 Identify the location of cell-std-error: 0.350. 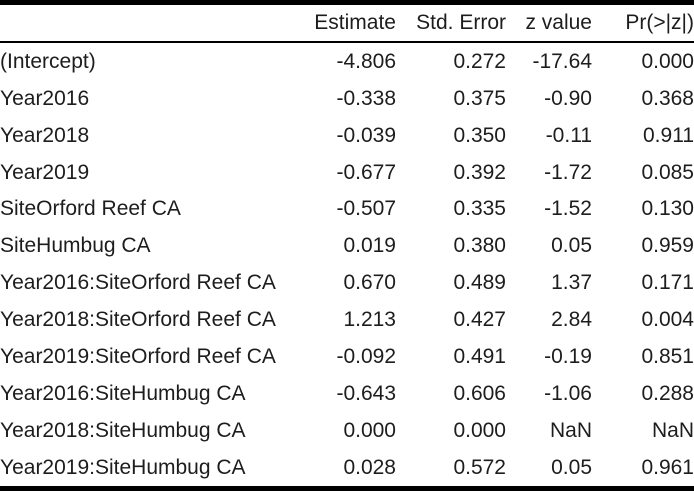
(479, 135).